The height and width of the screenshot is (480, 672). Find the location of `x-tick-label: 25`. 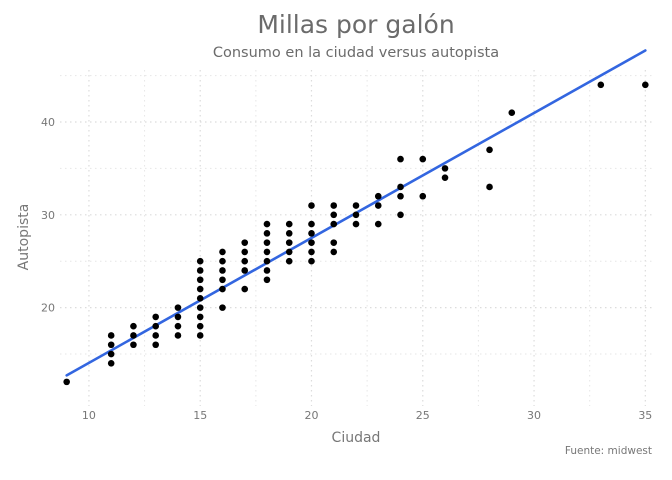

x-tick-label: 25 is located at coordinates (423, 415).